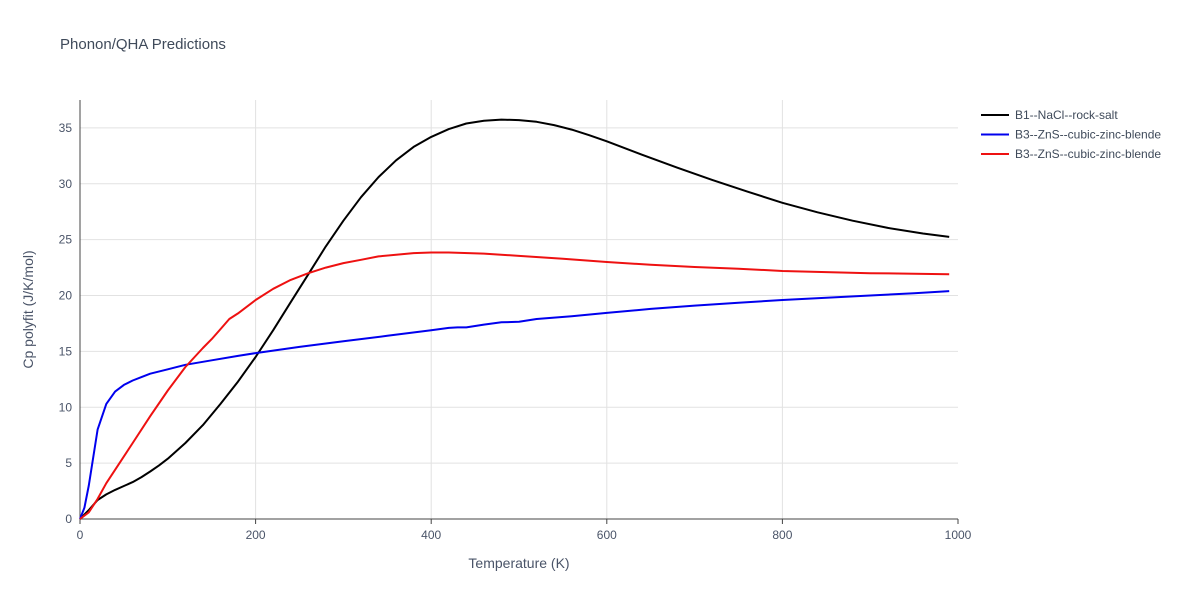 The height and width of the screenshot is (600, 1200). I want to click on x-axis-title: Temperature (K), so click(518, 563).